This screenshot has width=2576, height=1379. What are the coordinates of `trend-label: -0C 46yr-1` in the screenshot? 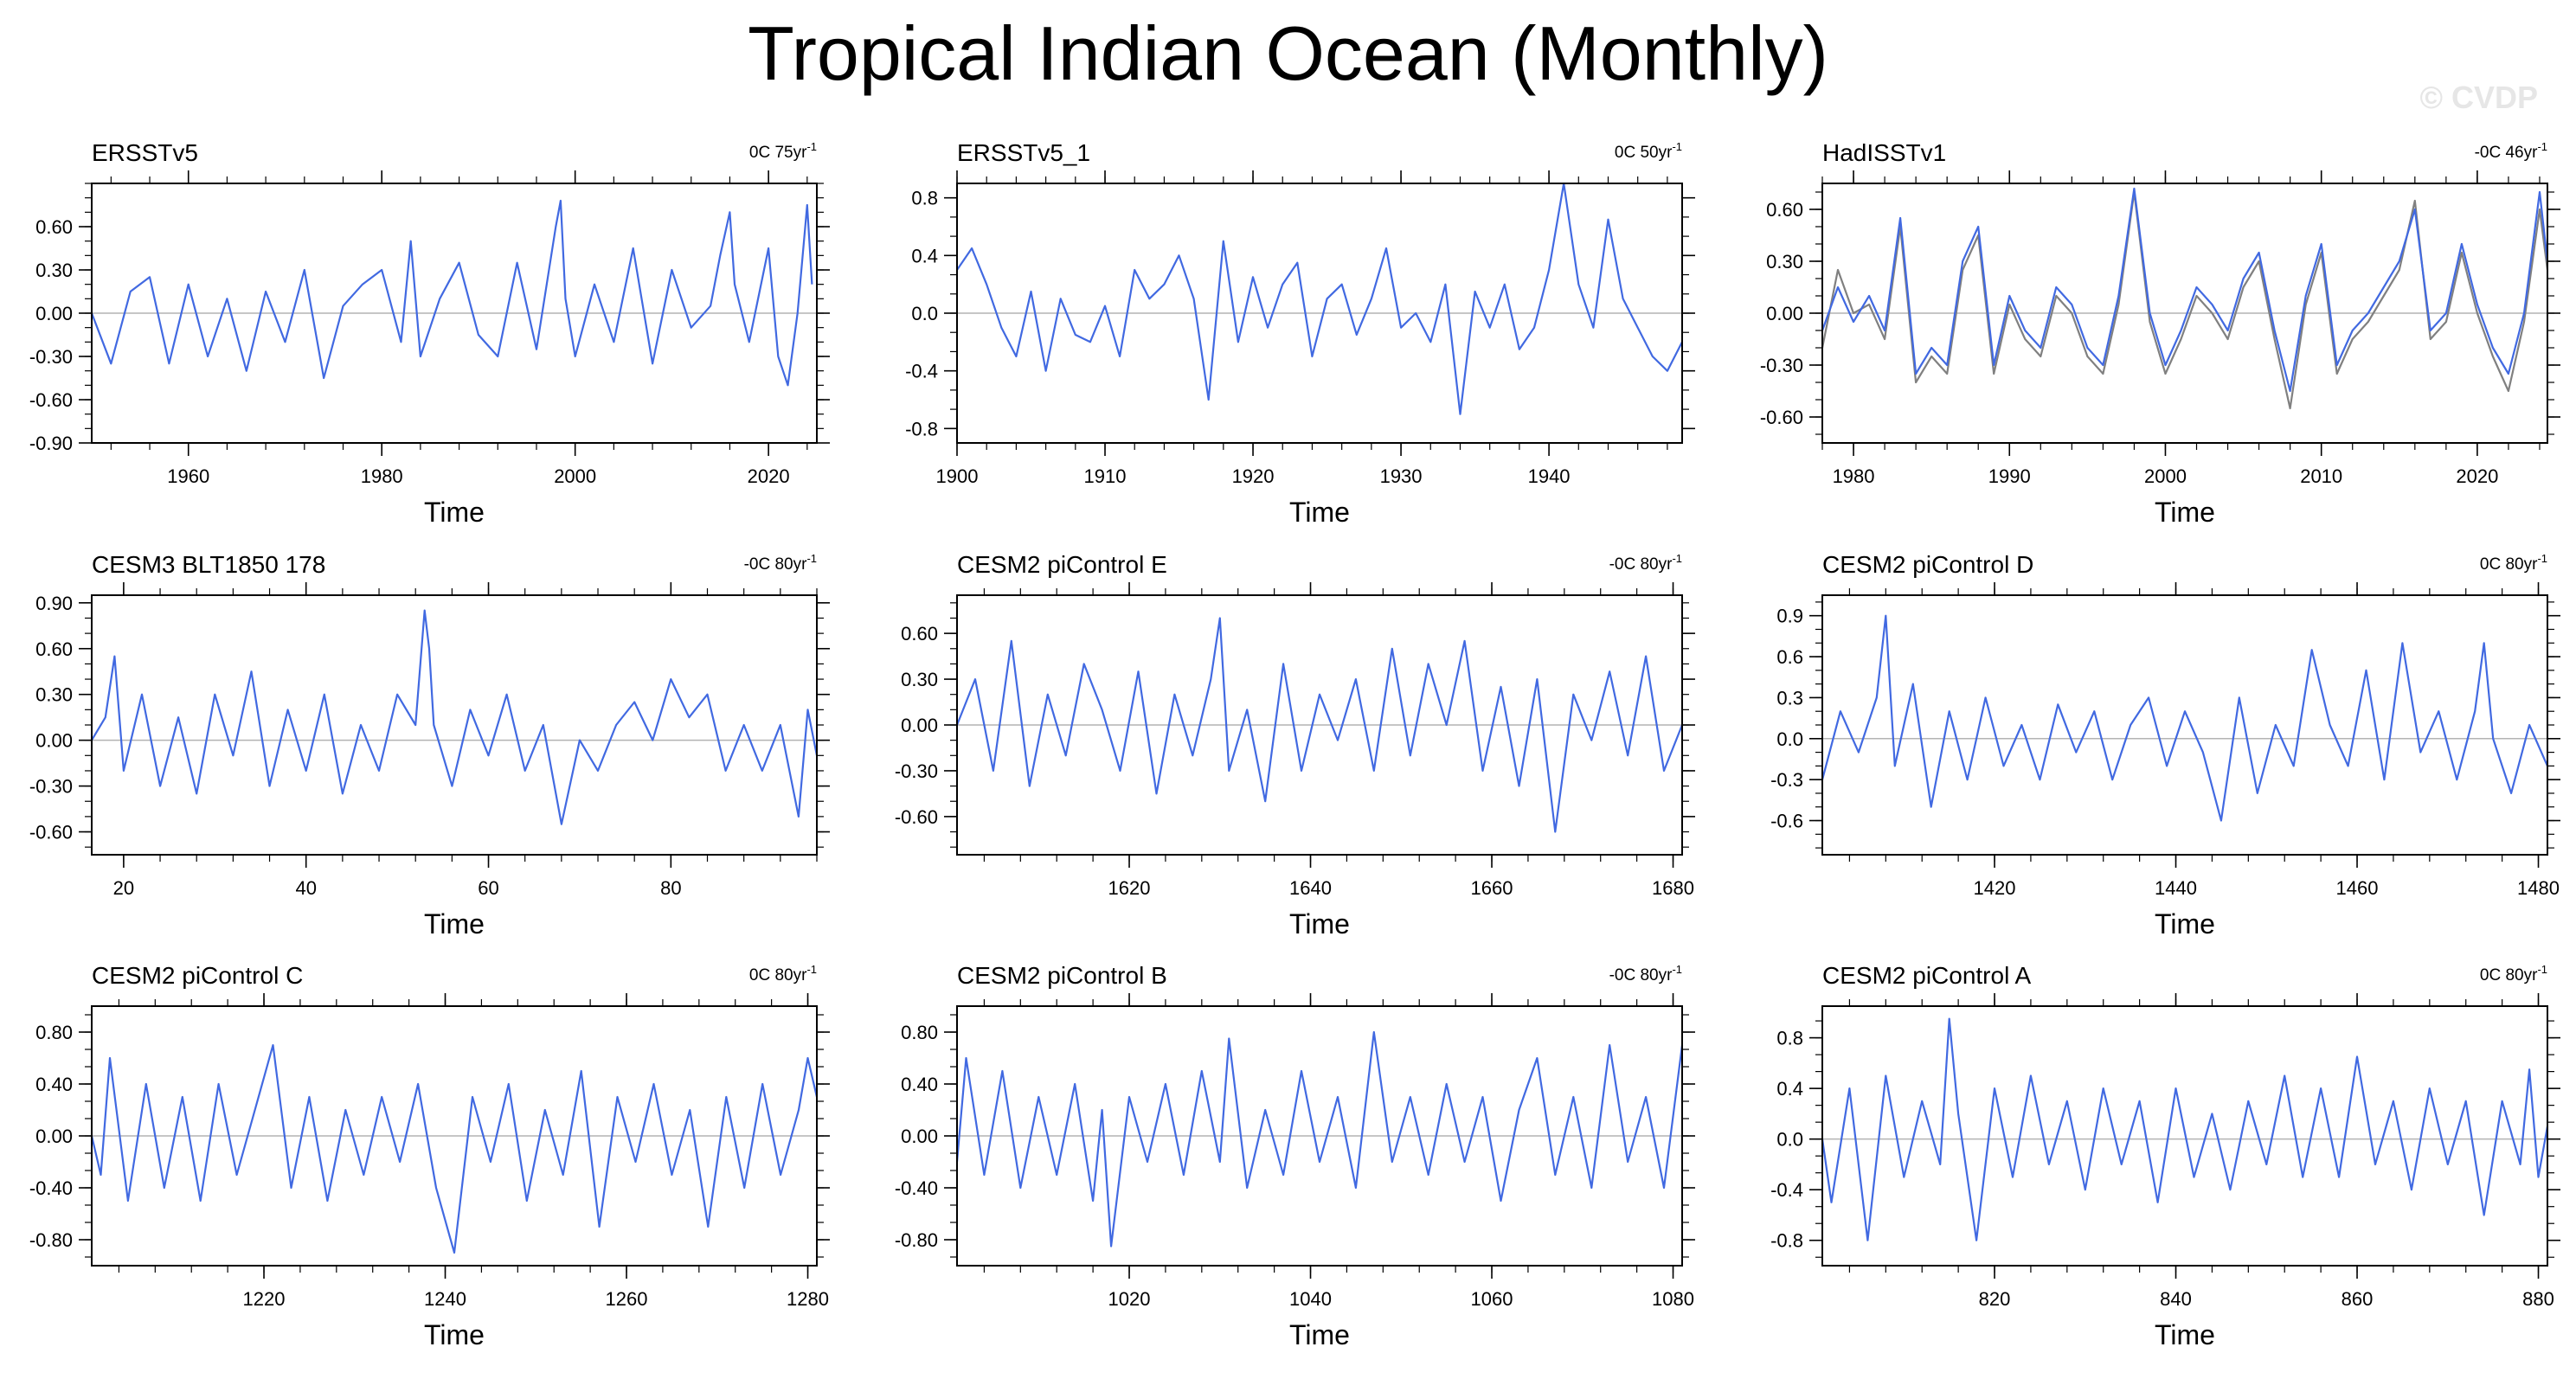 It's located at (2511, 151).